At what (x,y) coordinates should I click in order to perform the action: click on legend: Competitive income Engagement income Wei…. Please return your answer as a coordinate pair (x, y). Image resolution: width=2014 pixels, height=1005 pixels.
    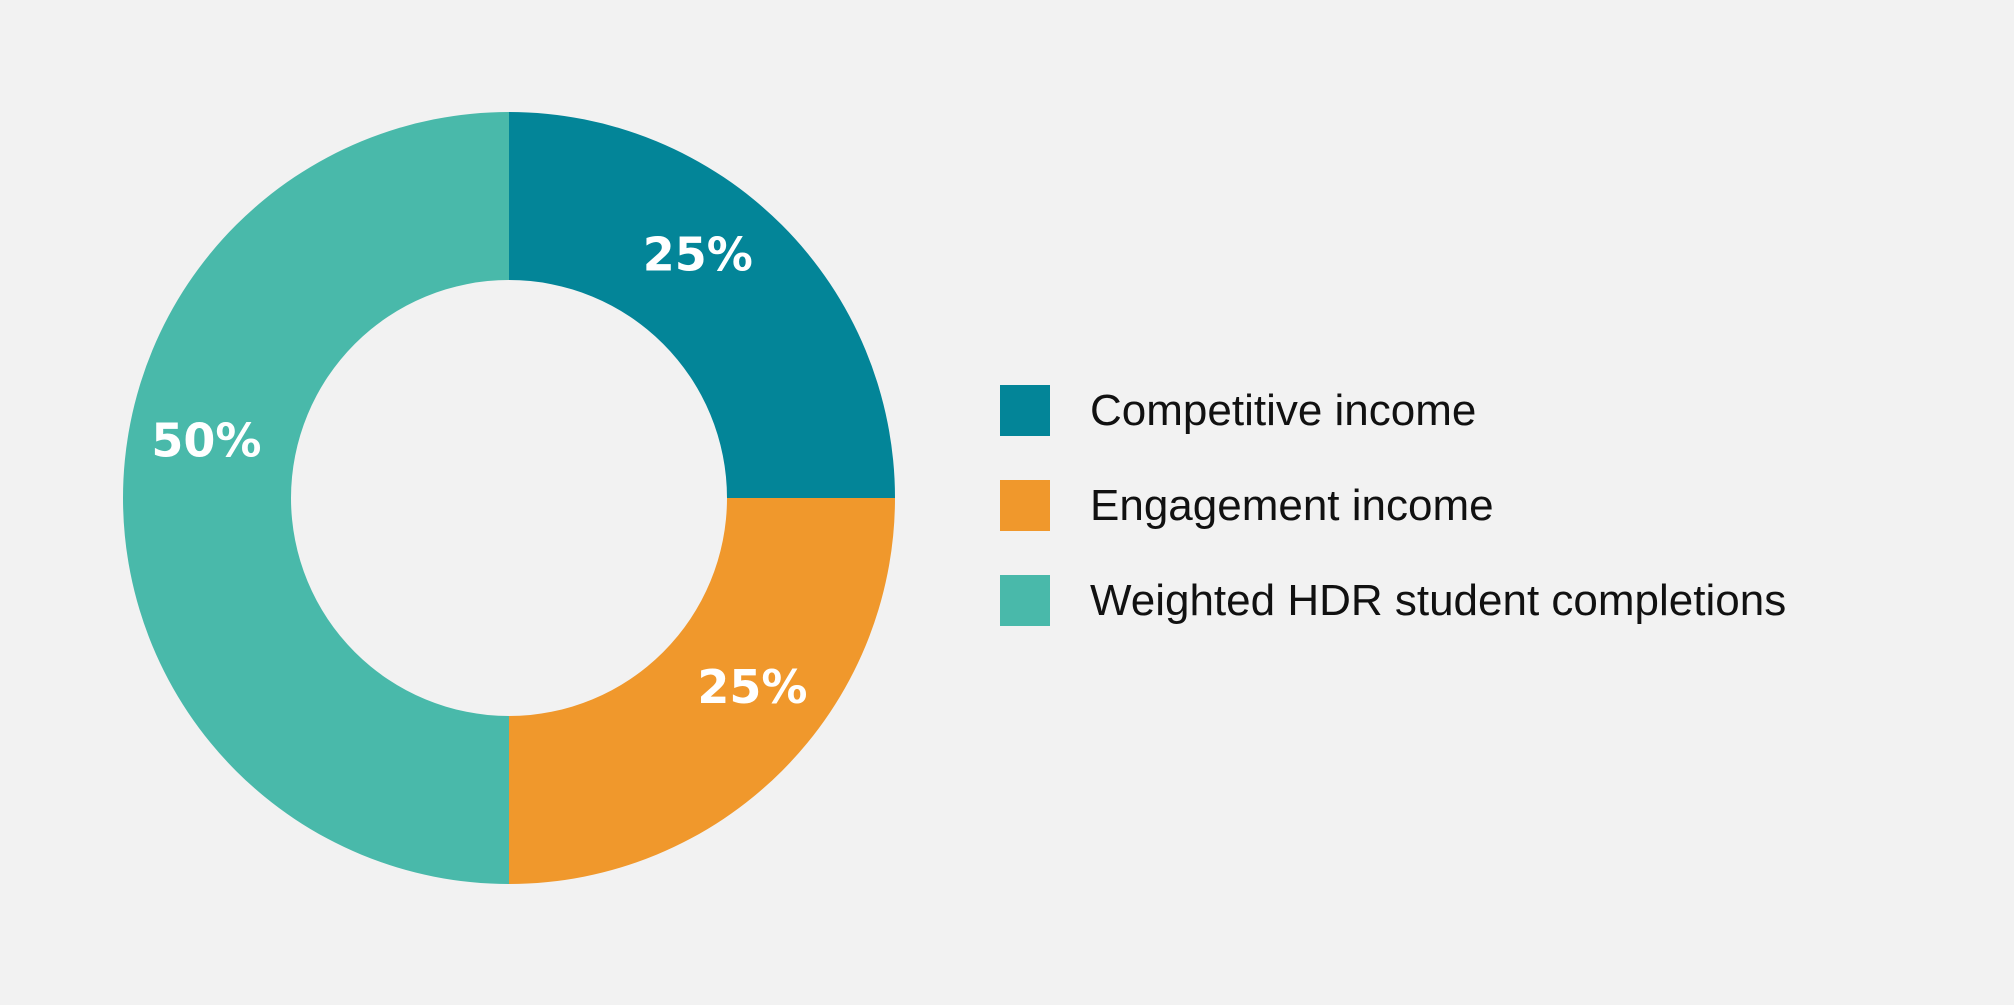
    Looking at the image, I should click on (1393, 527).